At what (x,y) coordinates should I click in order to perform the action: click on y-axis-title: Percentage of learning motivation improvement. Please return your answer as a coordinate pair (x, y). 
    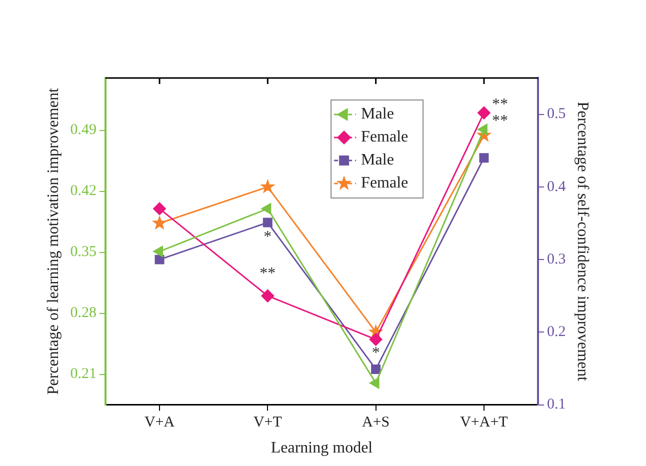
    Looking at the image, I should click on (53, 241).